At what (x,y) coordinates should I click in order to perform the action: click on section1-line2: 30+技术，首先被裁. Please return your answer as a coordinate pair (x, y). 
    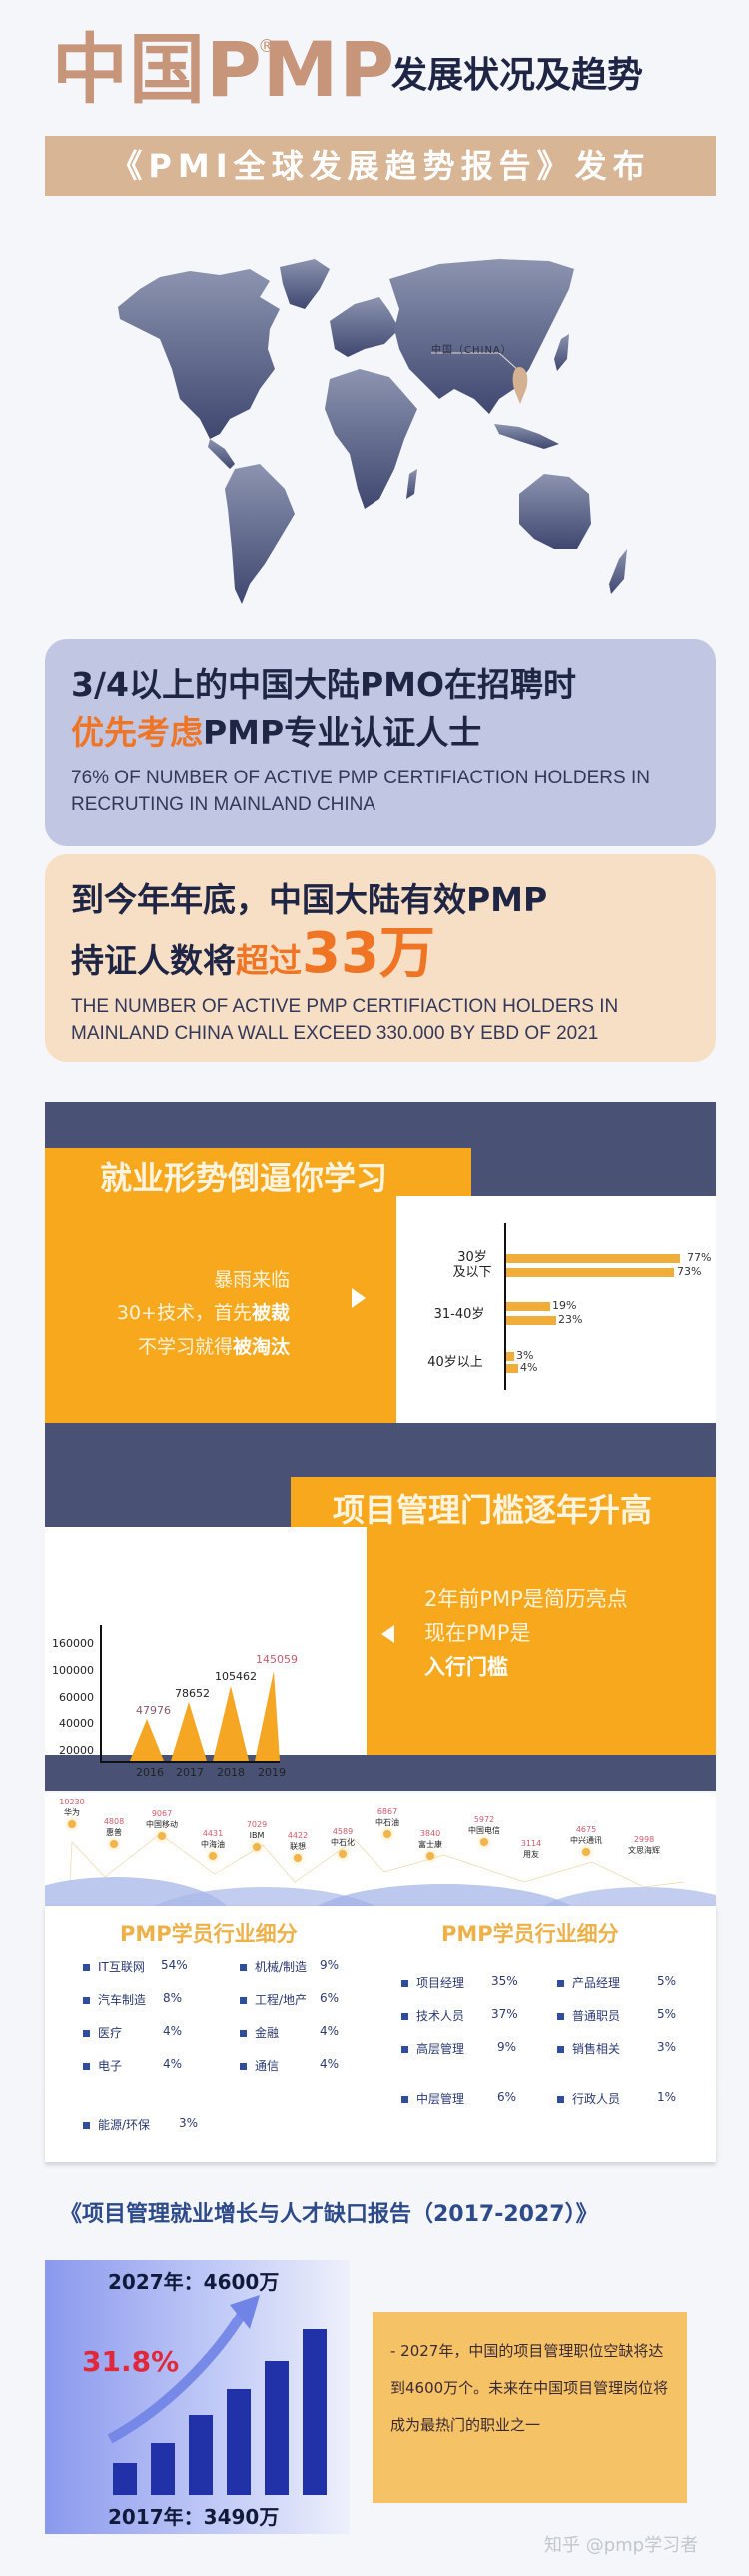
    Looking at the image, I should click on (190, 1313).